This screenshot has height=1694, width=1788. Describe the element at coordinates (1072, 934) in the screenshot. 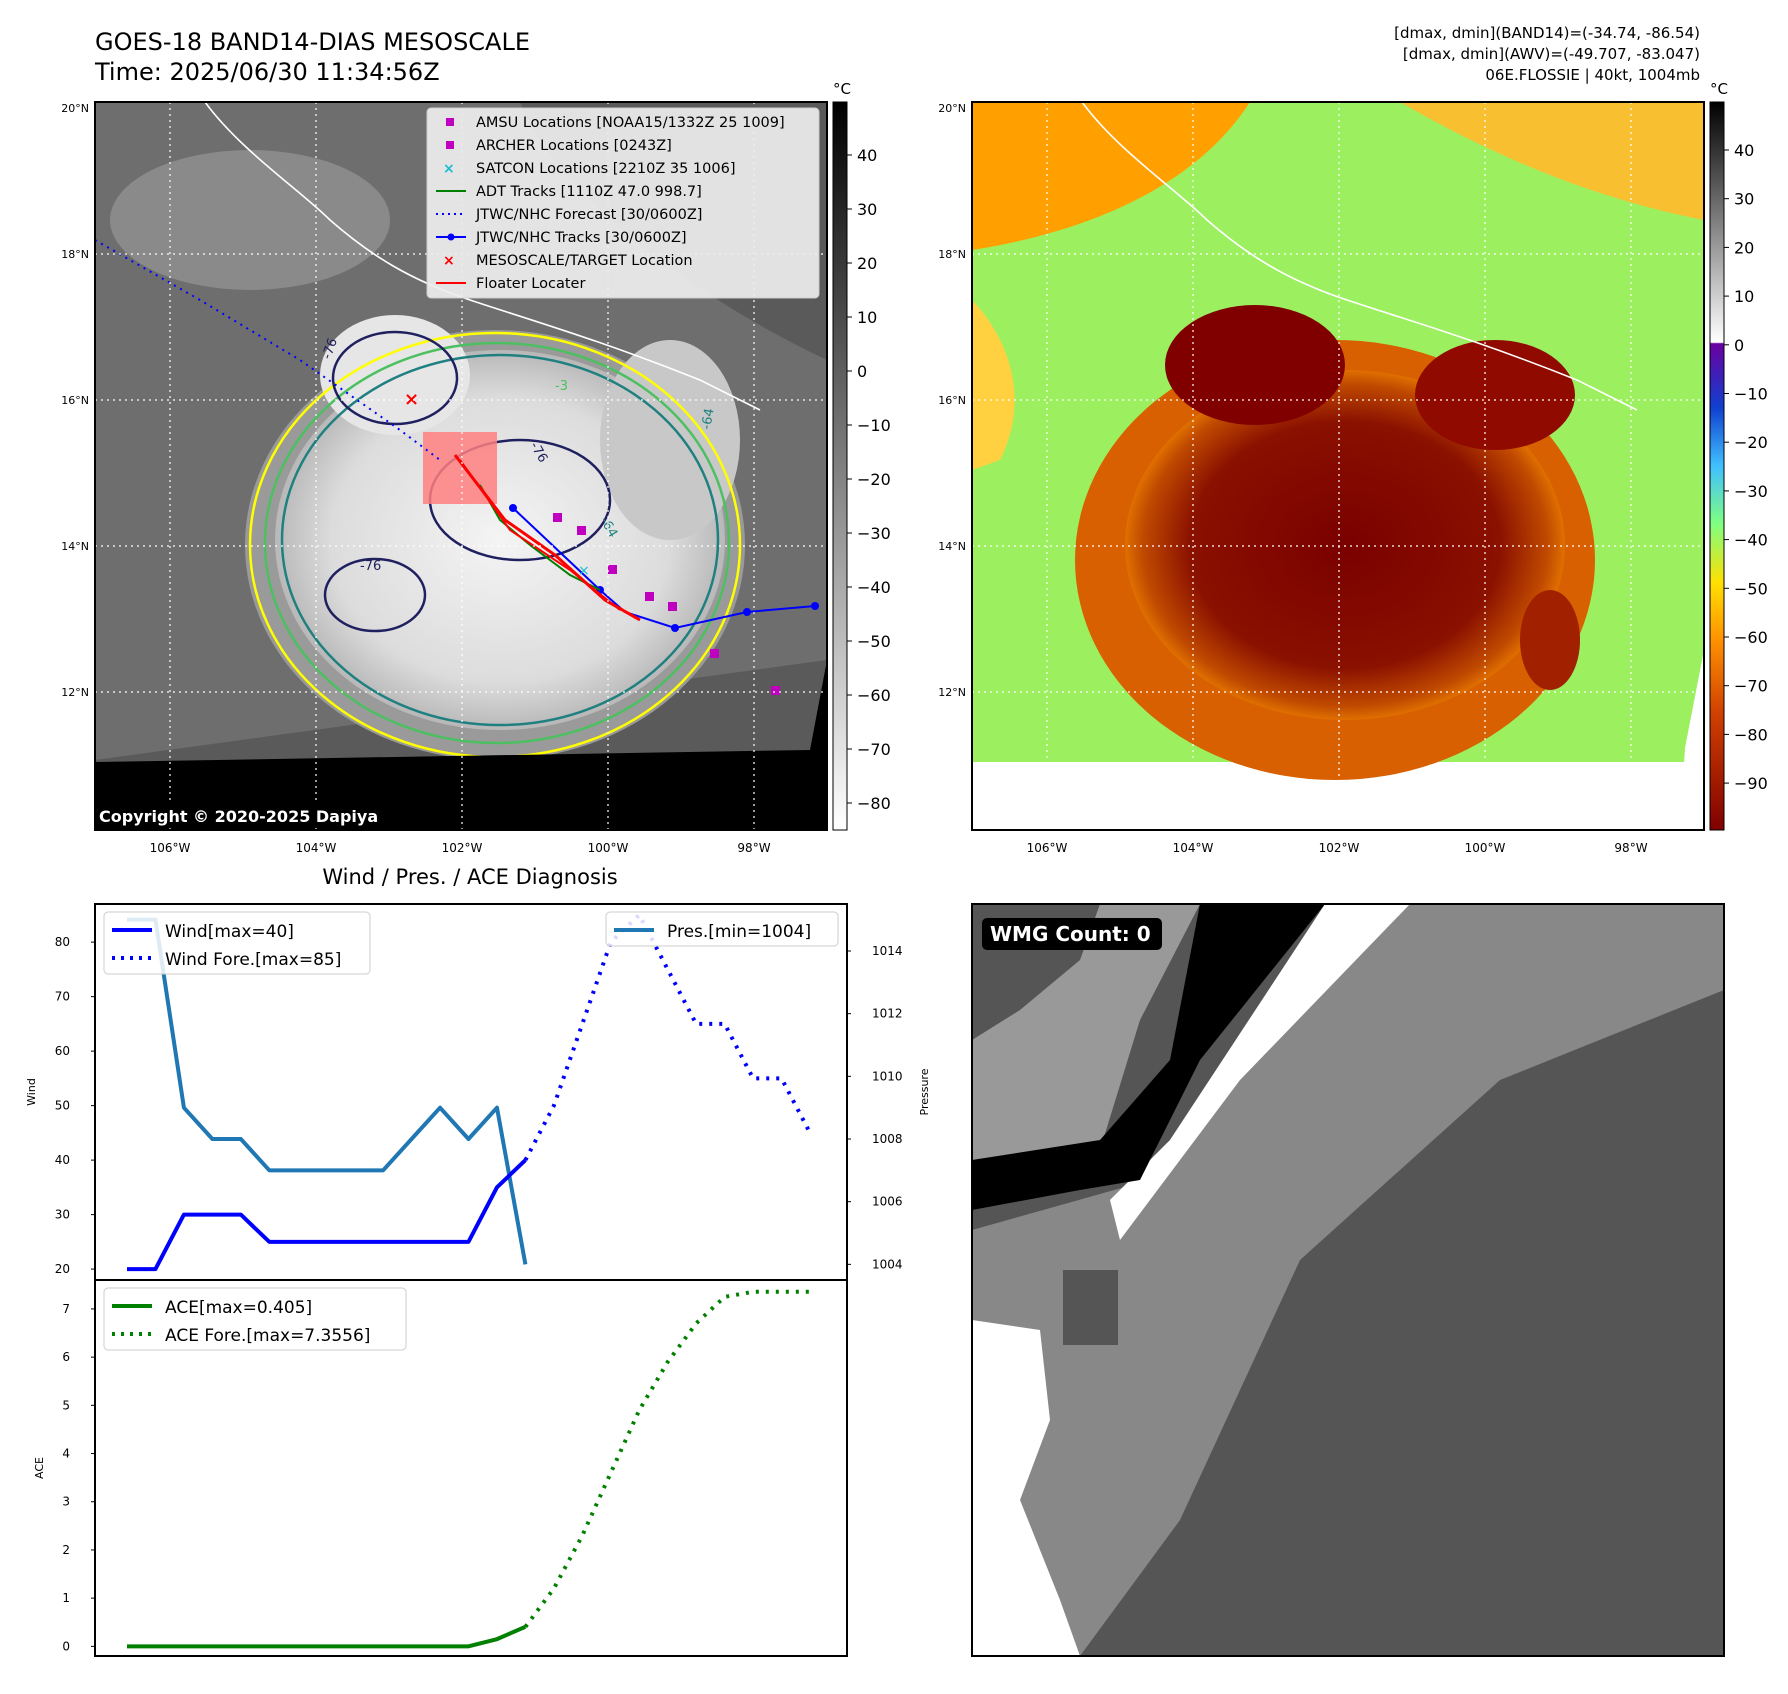

I see `wmg-label-box` at that location.